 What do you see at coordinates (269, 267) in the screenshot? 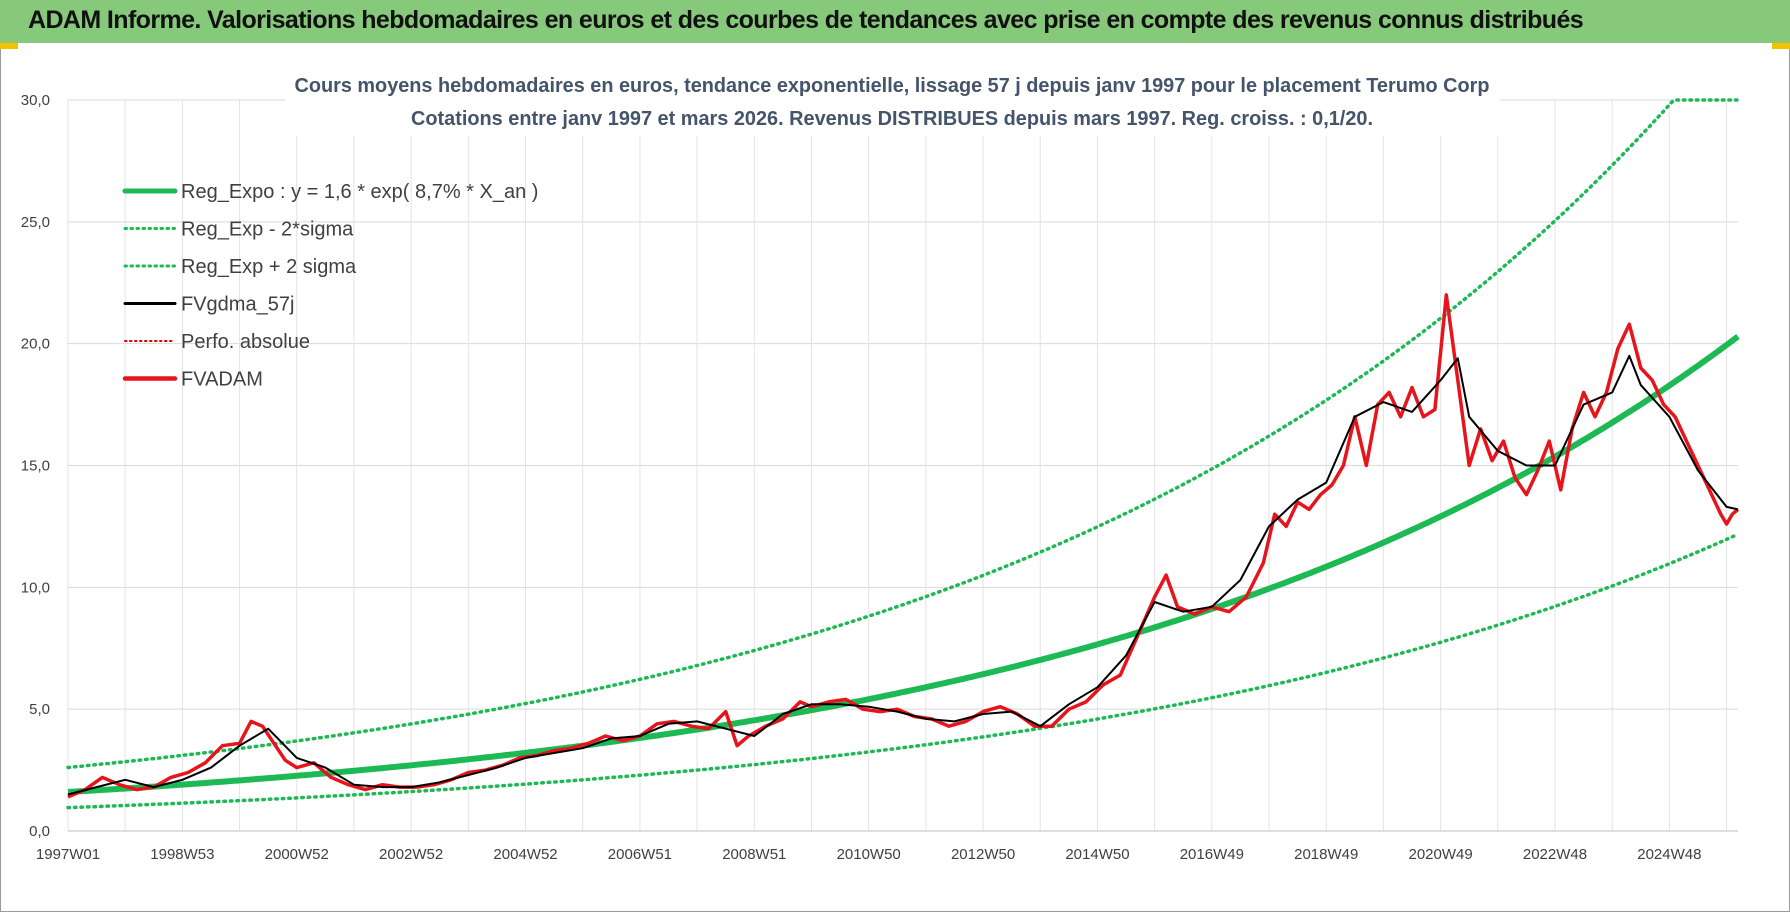
I see `legend-label: Reg_Exp + 2 sigma` at bounding box center [269, 267].